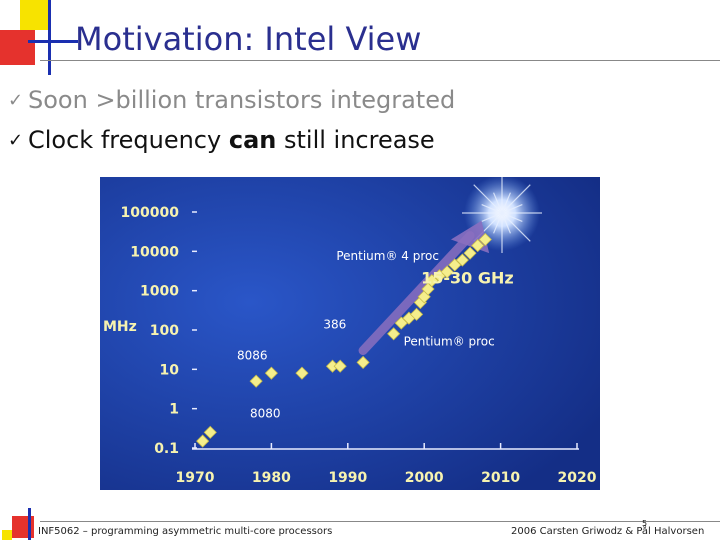 The image size is (720, 540). I want to click on annotation-pentium4: Pentium® 4 proc, so click(387, 256).